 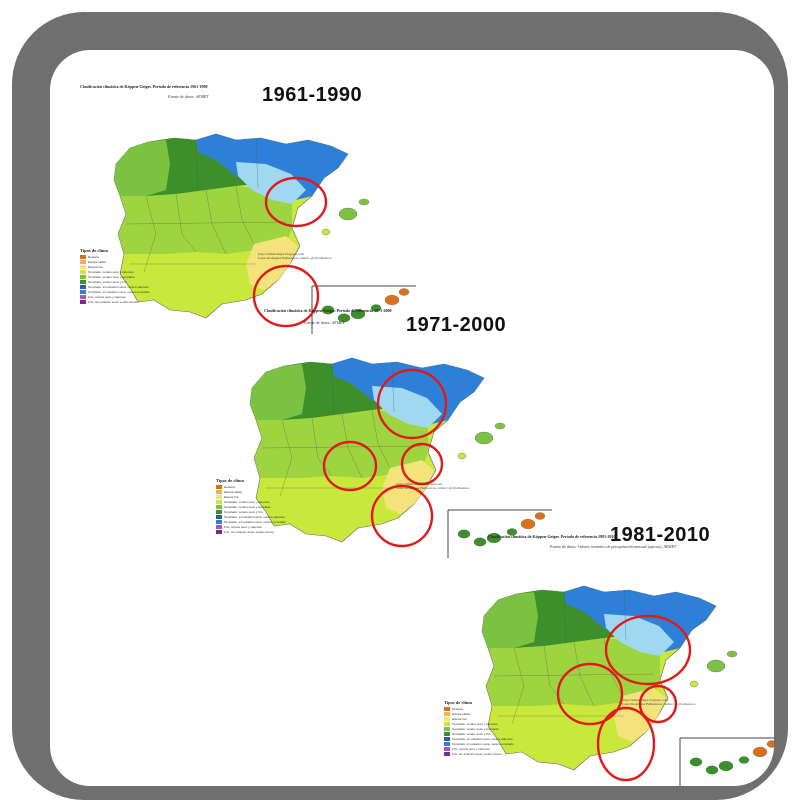 I want to click on period-label: 1971-2000, so click(x=456, y=325).